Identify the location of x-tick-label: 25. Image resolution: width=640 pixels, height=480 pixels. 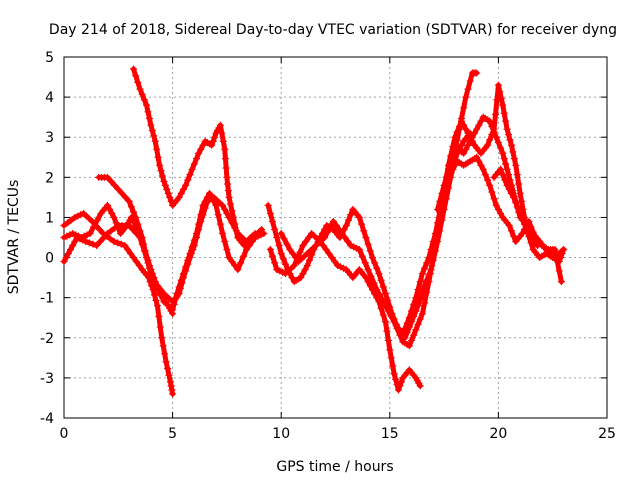
(607, 434).